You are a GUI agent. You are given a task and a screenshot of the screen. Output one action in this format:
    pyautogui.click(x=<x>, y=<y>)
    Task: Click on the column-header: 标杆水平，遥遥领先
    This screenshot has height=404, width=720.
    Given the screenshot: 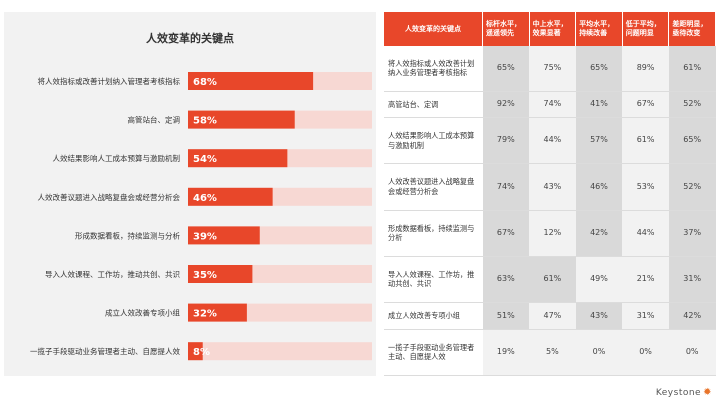 What is the action you would take?
    pyautogui.click(x=506, y=29)
    